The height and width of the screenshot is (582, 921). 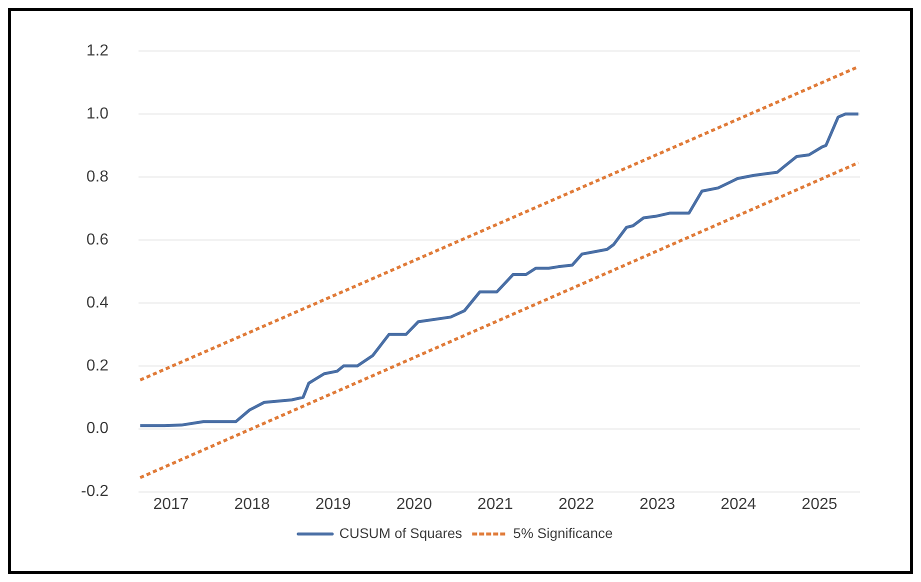 I want to click on x-tick-label: 2023, so click(x=658, y=504).